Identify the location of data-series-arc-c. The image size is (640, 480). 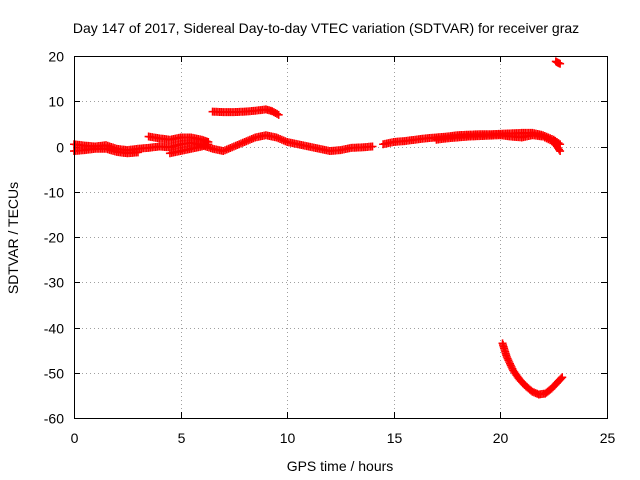
(178, 139).